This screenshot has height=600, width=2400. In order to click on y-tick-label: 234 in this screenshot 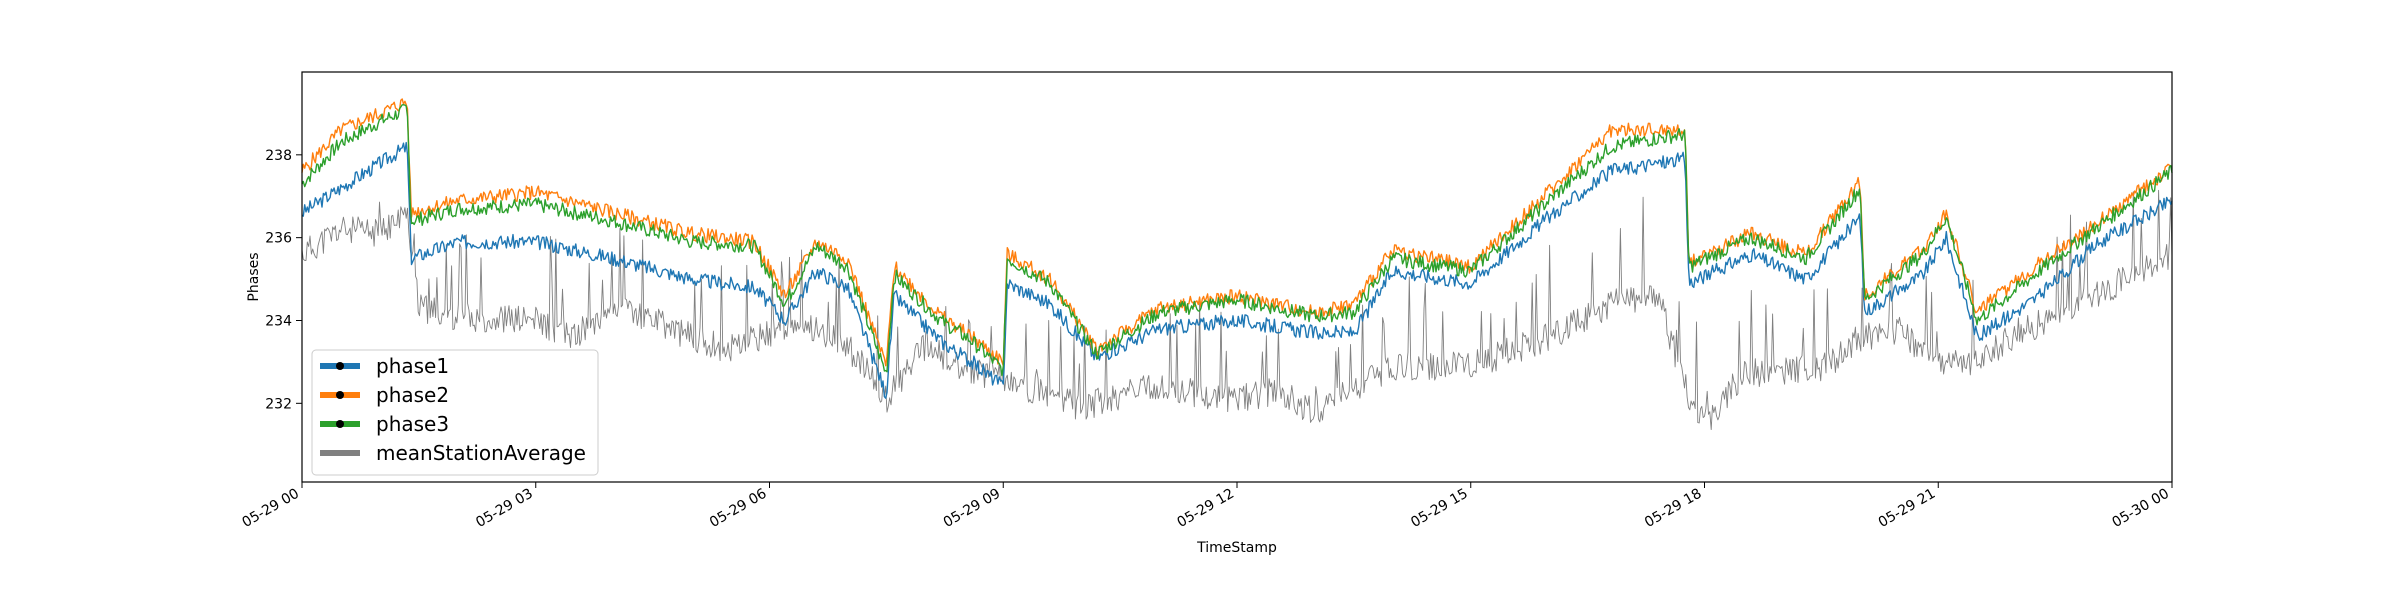, I will do `click(278, 321)`.